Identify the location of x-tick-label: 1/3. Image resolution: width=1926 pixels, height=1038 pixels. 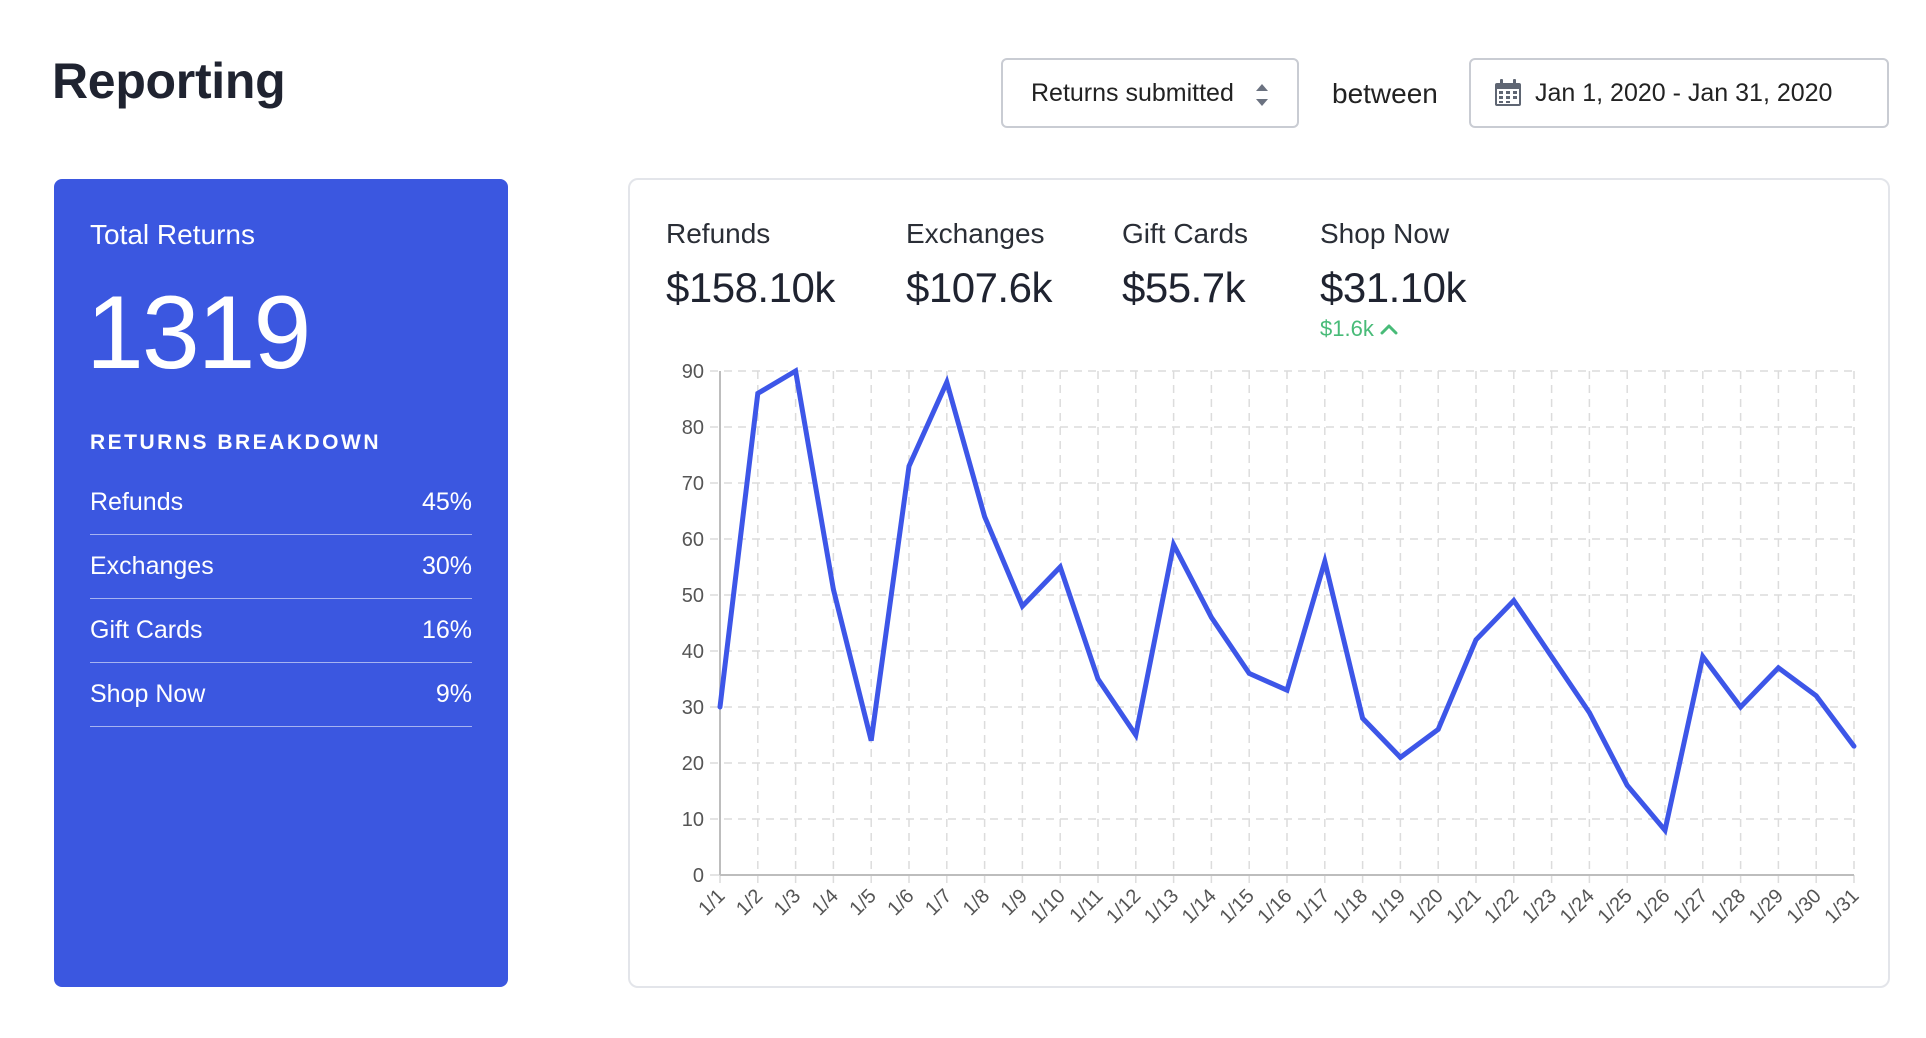
(787, 902).